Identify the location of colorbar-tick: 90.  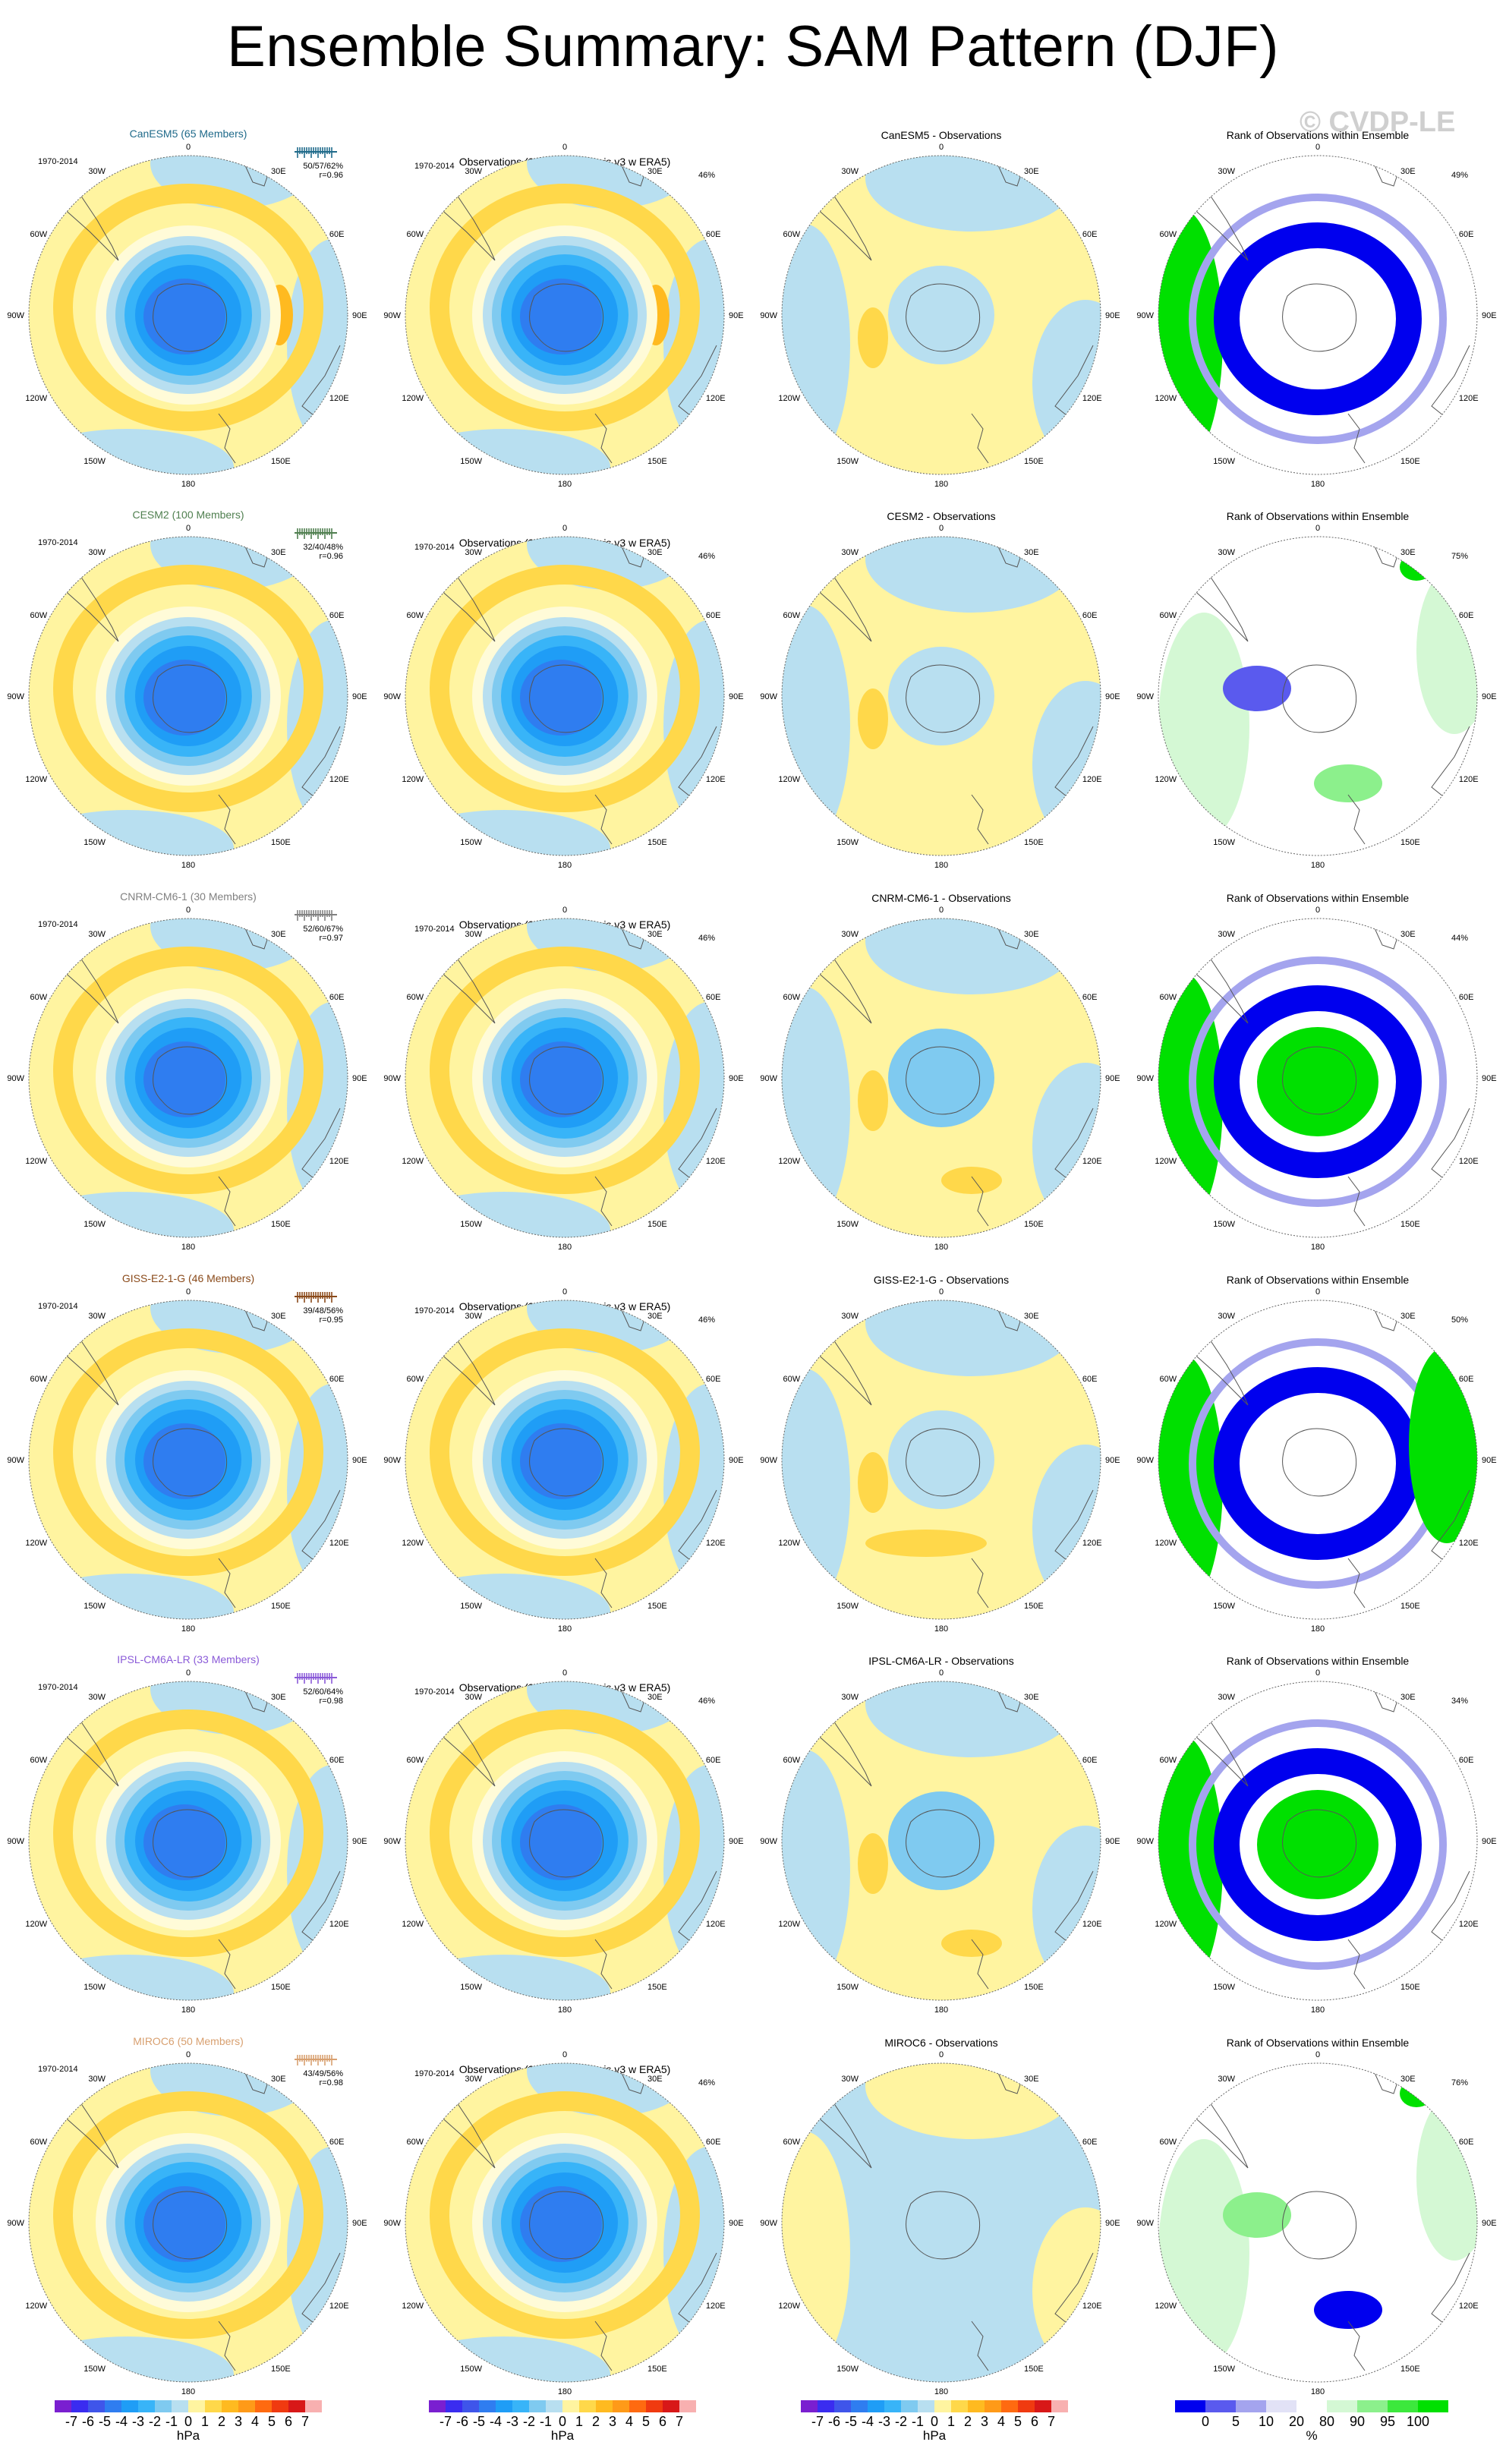
(1357, 2421).